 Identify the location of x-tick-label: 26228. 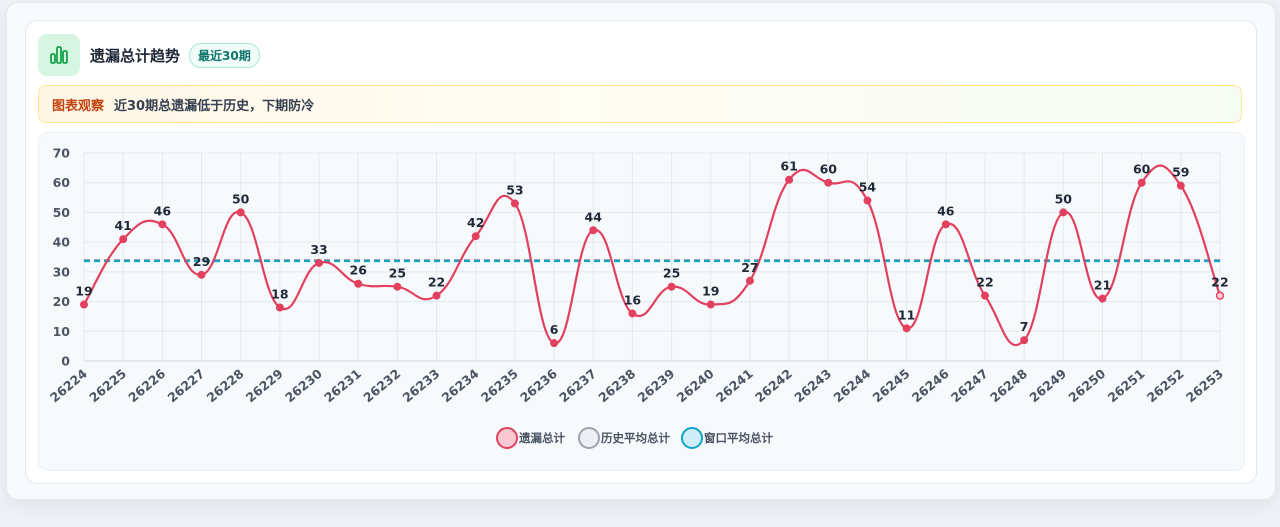
(225, 385).